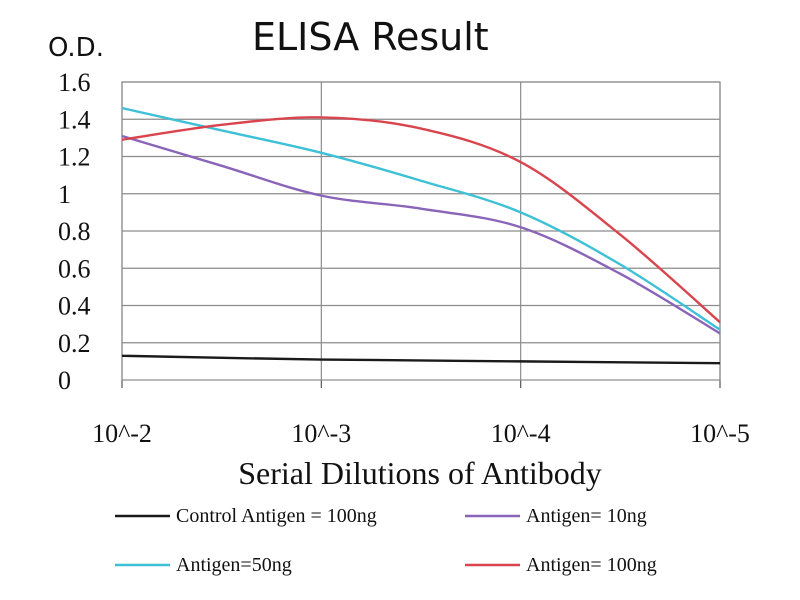 This screenshot has width=800, height=600. I want to click on x-tick-label: 10^-4, so click(521, 433).